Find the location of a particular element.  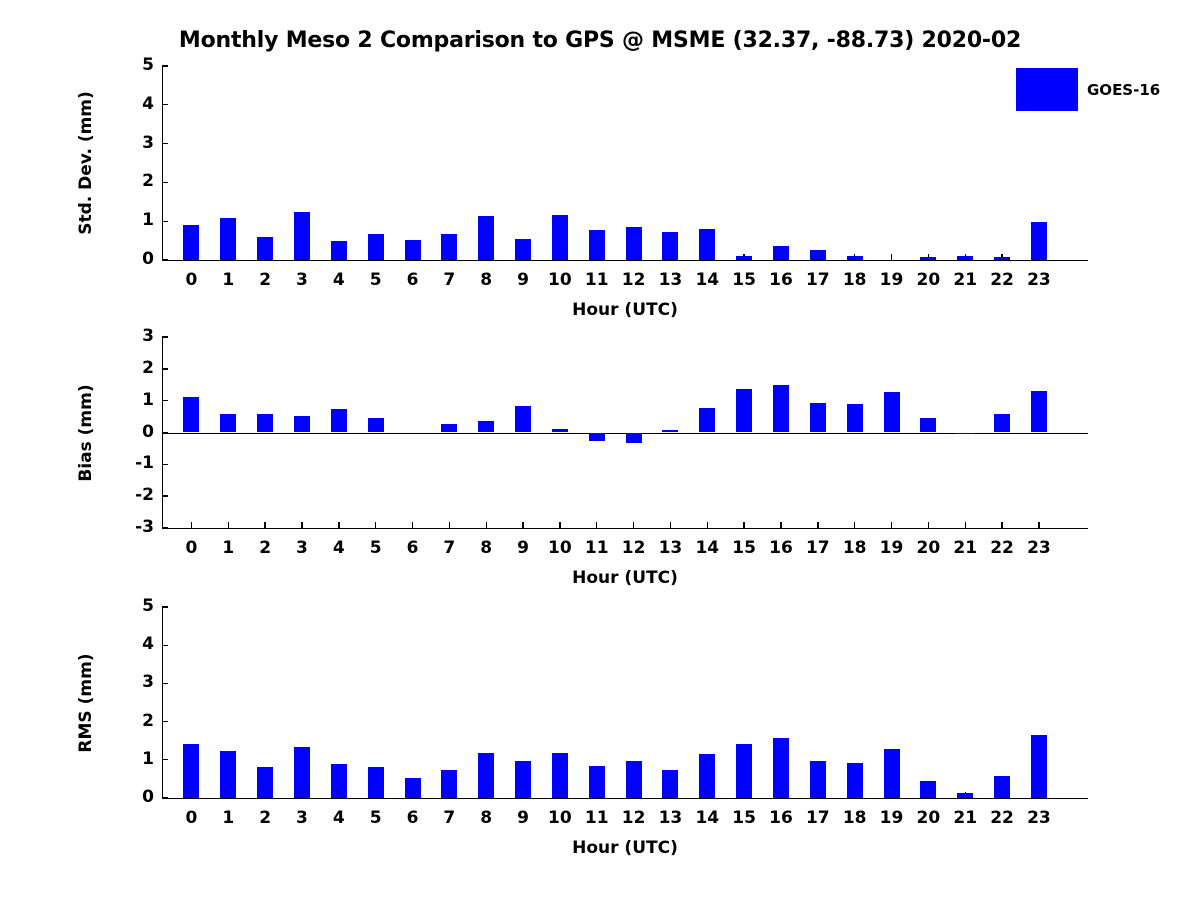

y-tick-label: 4 is located at coordinates (148, 644).